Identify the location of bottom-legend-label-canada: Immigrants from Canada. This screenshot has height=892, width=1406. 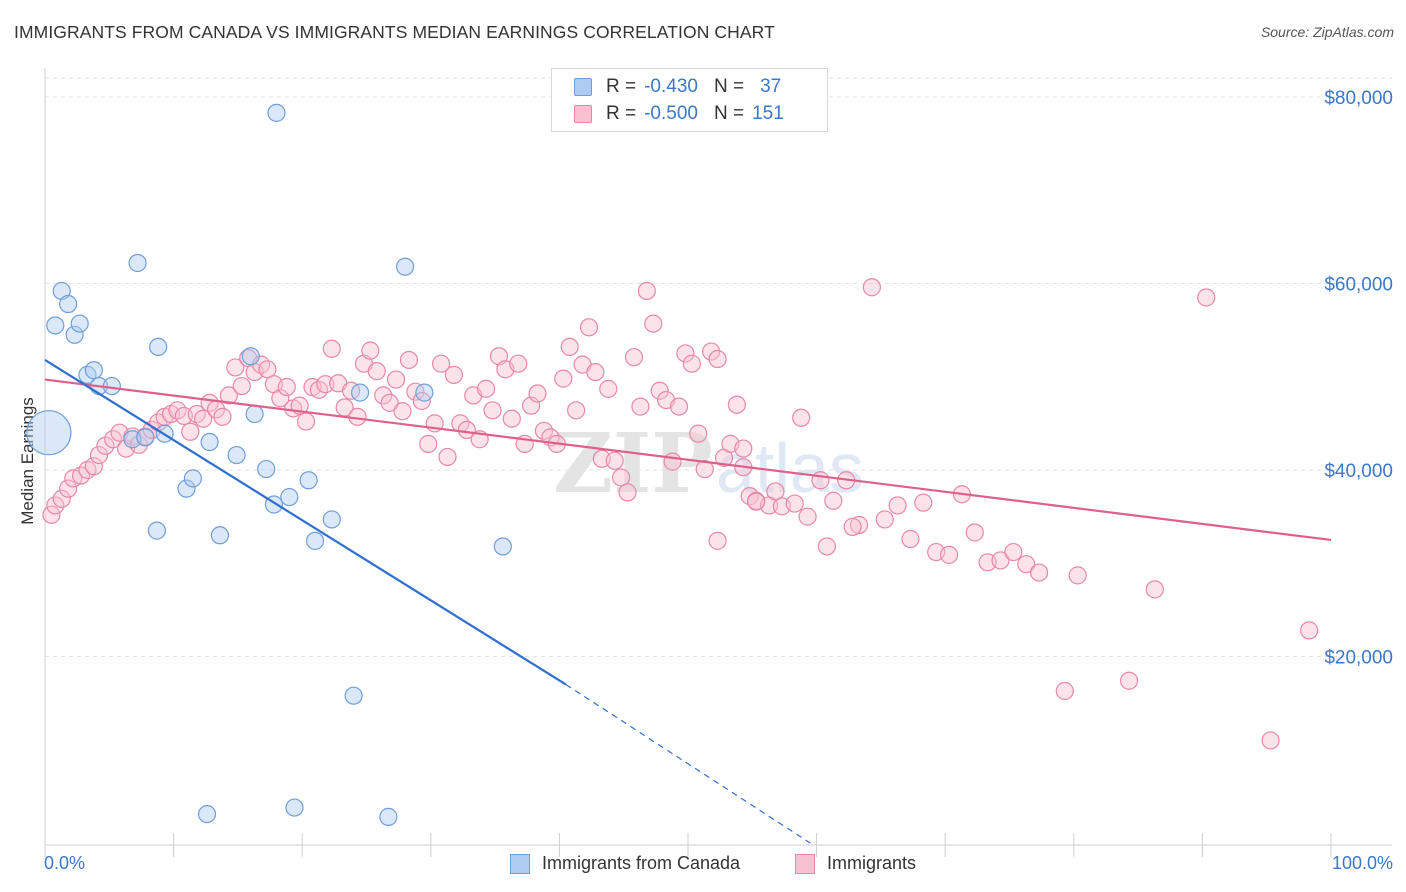
(641, 863).